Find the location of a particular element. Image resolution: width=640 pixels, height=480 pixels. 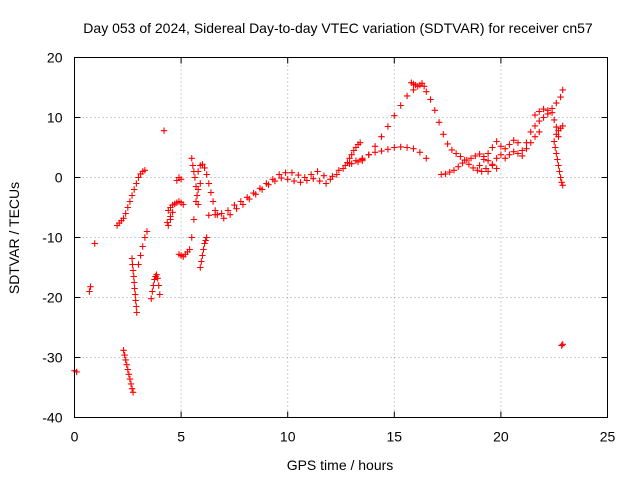

y-tick-label: -20 is located at coordinates (52, 298).